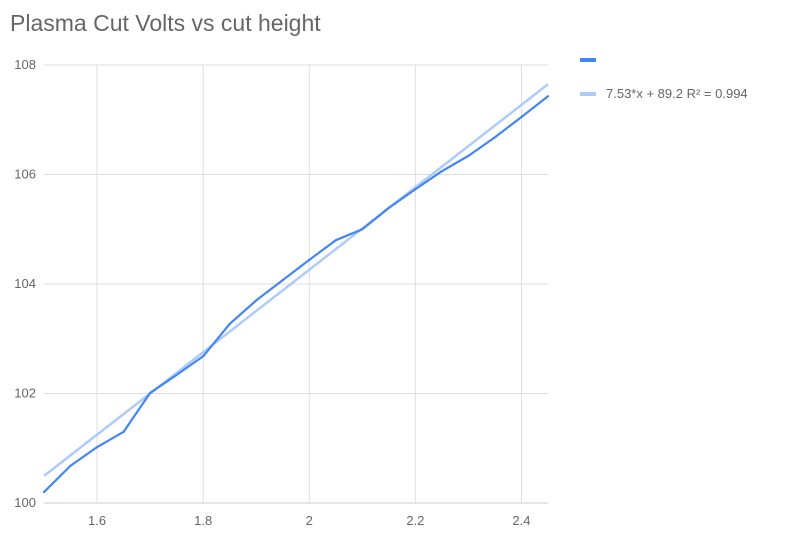 This screenshot has height=543, width=787. I want to click on x-tick-label: 2, so click(309, 520).